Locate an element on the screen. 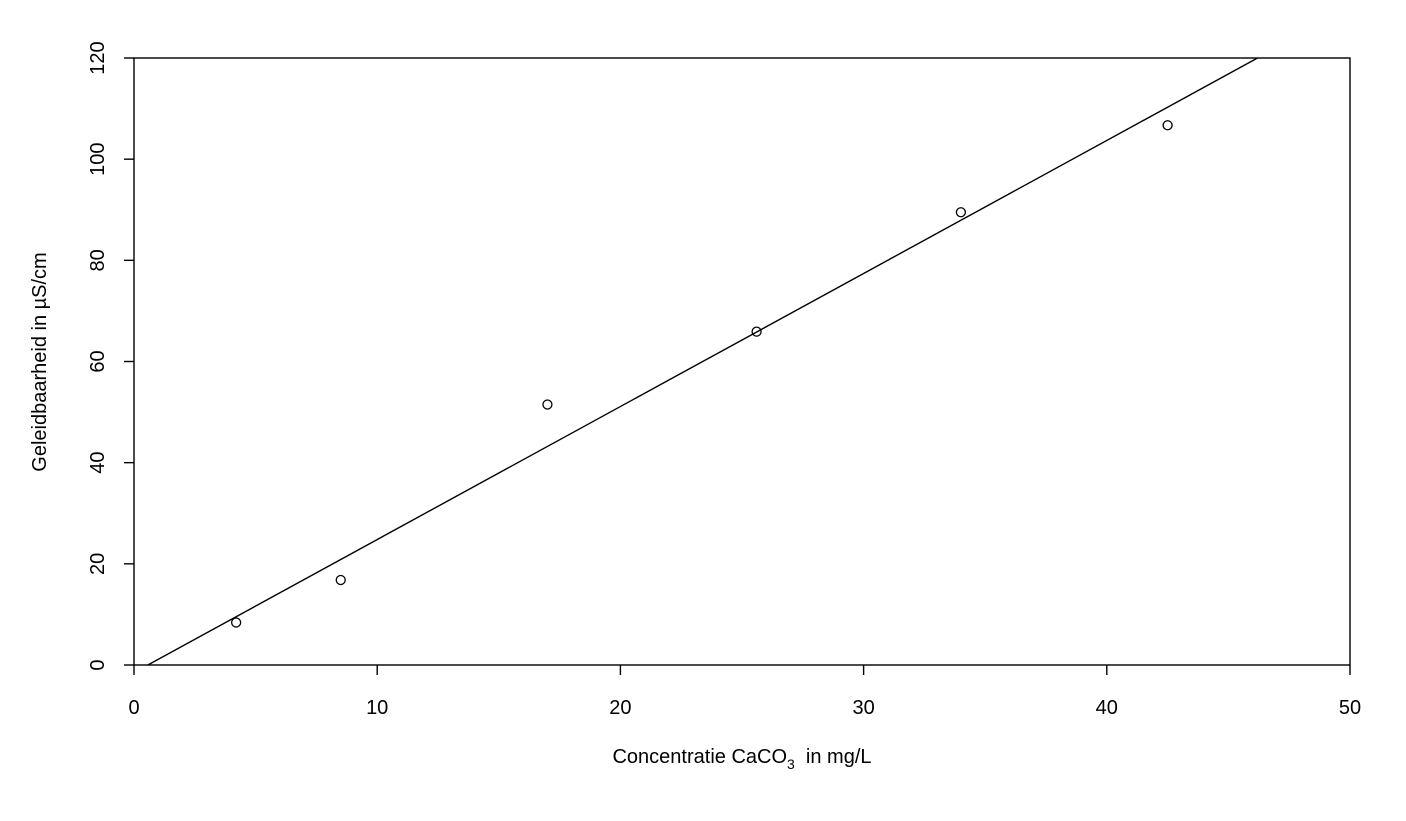 The width and height of the screenshot is (1406, 821). y-tick-label: 60 is located at coordinates (98, 361).